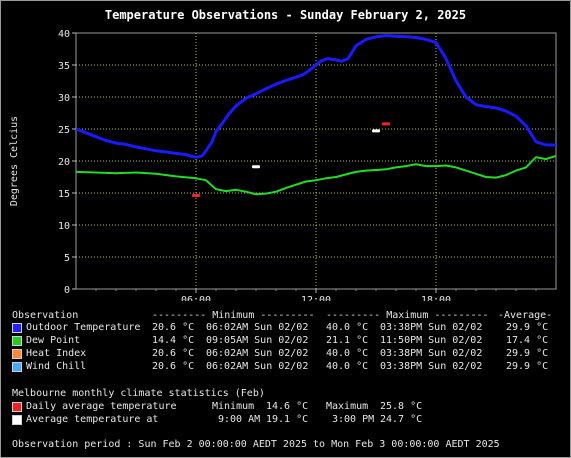 Image resolution: width=571 pixels, height=458 pixels. Describe the element at coordinates (17, 367) in the screenshot. I see `legend-swatch-windchill` at that location.